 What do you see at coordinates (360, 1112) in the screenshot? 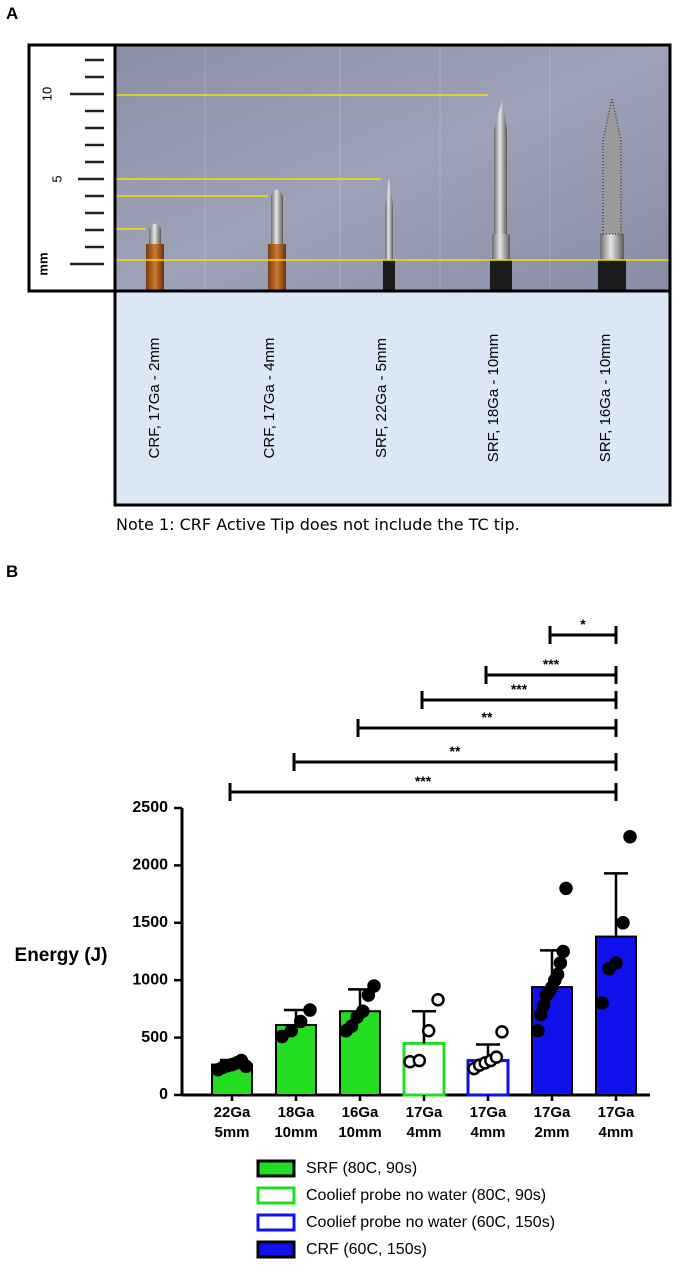
I see `x-tick-label: 16Ga` at bounding box center [360, 1112].